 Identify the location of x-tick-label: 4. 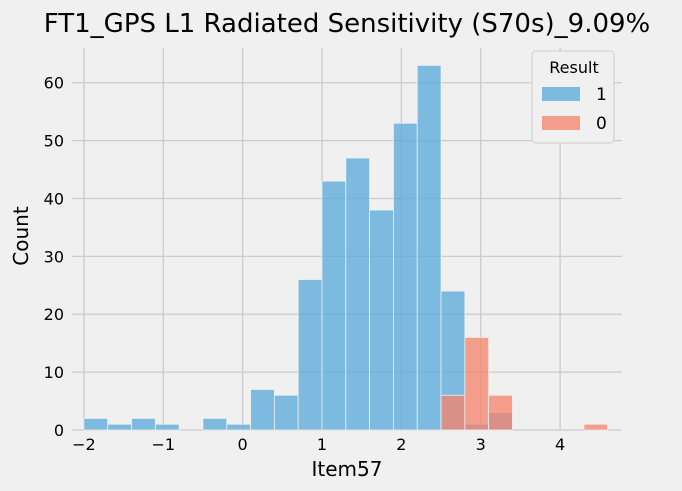
(560, 444).